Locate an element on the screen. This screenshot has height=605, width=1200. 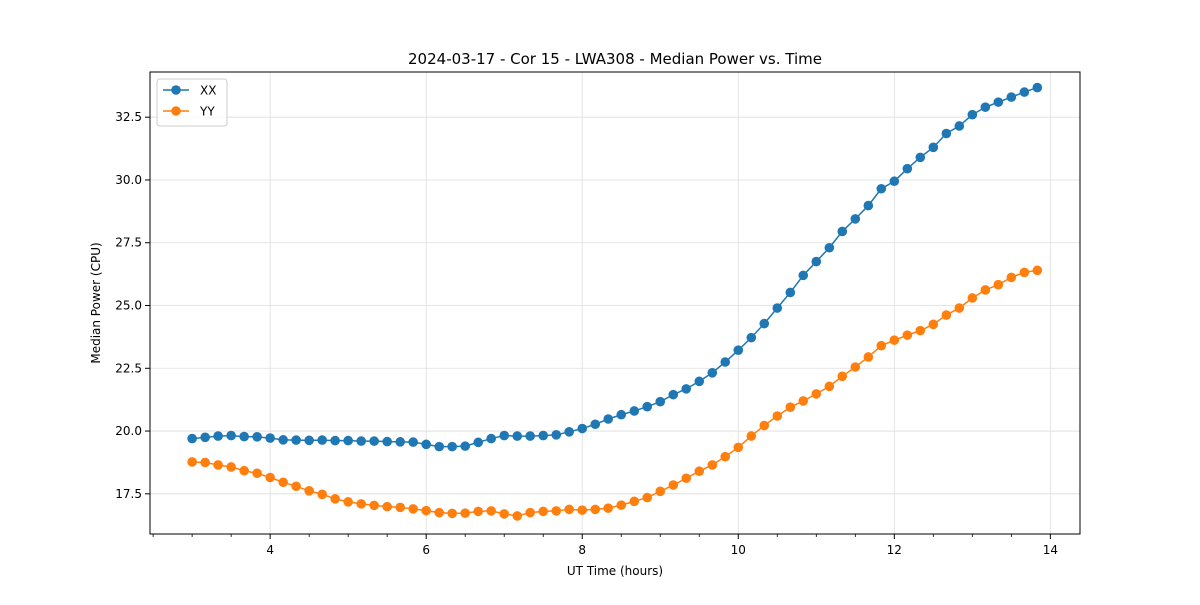
legend-label-xx: XX is located at coordinates (208, 91).